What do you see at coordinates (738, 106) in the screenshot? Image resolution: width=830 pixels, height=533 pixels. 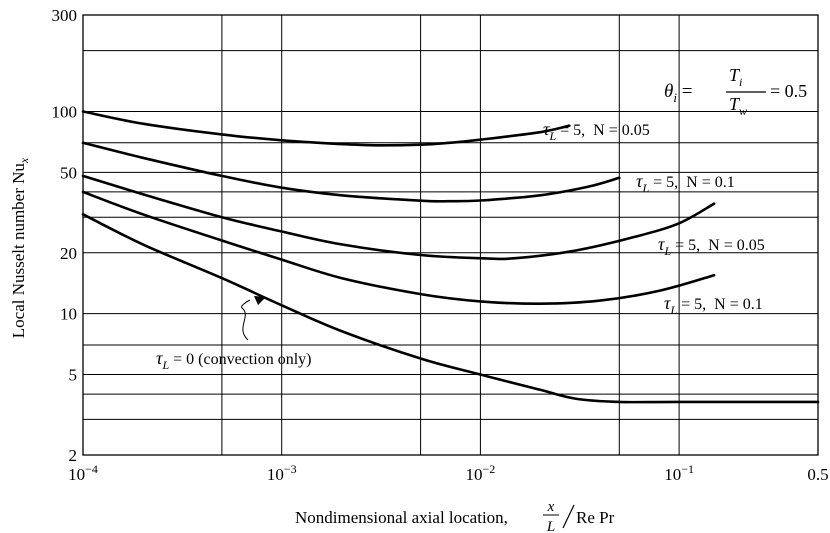 I see `ratio-denominator: Tw` at bounding box center [738, 106].